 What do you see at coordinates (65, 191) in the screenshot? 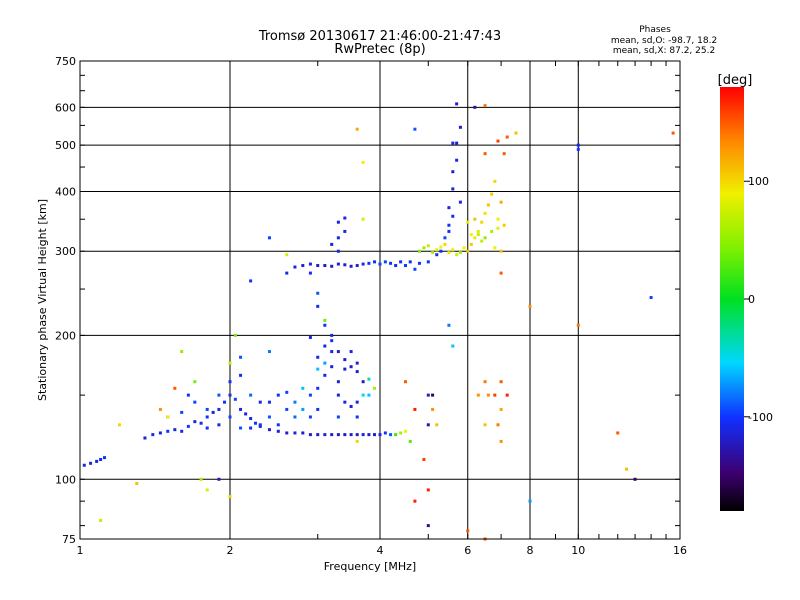
I see `y-tick-label: 400` at bounding box center [65, 191].